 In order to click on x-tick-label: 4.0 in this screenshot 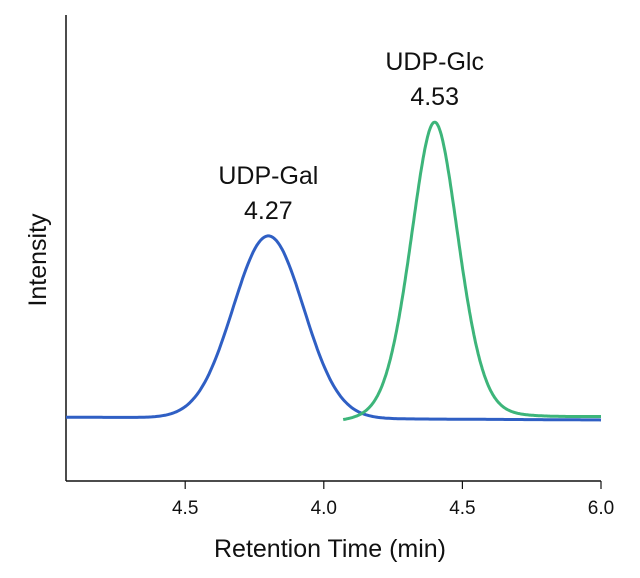, I will do `click(324, 508)`.